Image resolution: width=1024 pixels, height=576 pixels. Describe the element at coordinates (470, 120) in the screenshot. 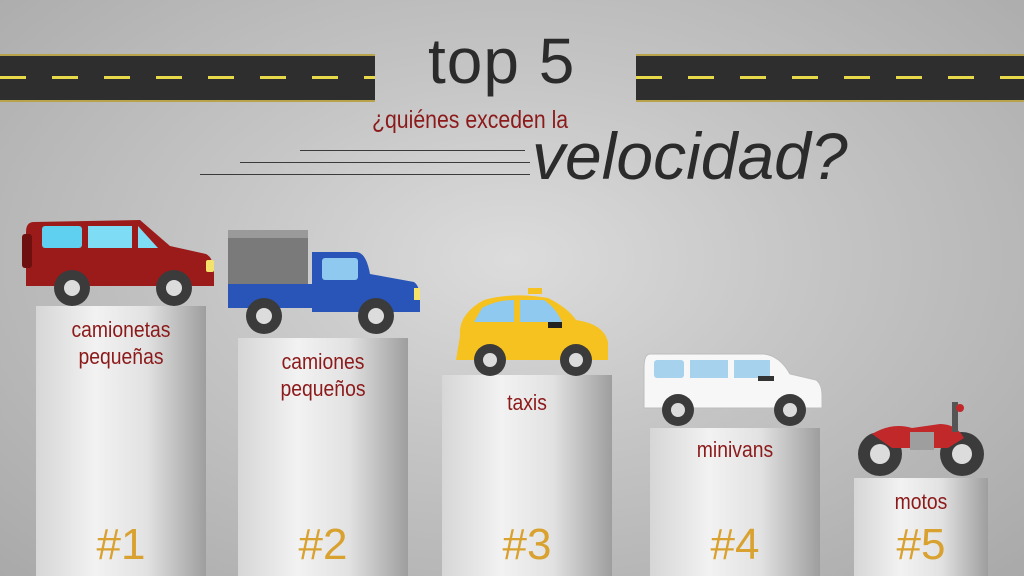

I see `page-subtitle: ¿quiénes exceden la` at that location.